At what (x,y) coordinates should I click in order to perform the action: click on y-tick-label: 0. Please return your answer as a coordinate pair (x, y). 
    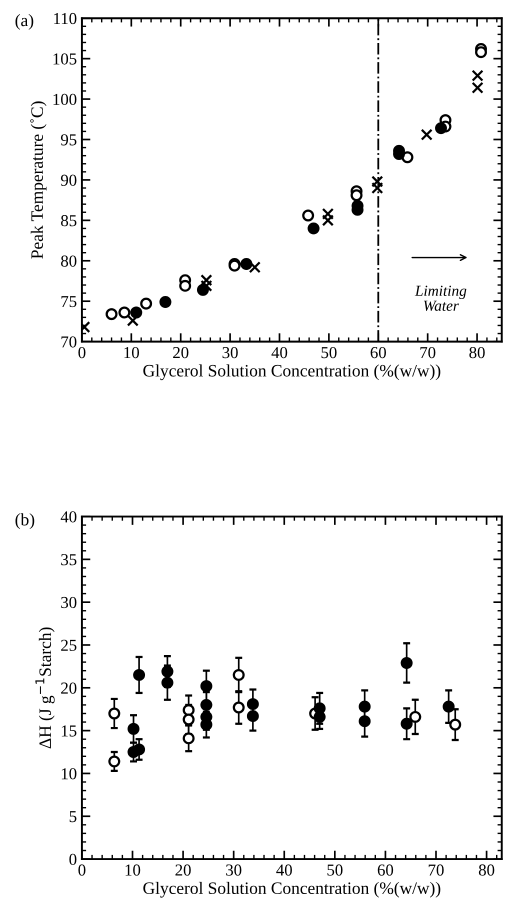
    Looking at the image, I should click on (72, 860).